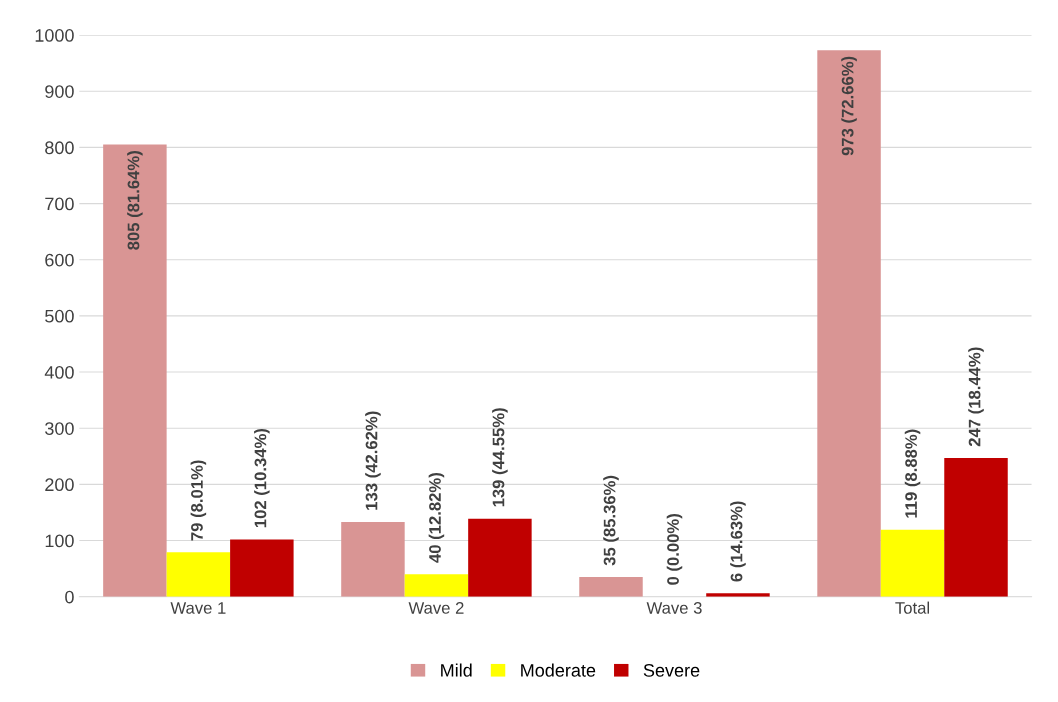  What do you see at coordinates (558, 670) in the screenshot?
I see `legend-label: Moderate` at bounding box center [558, 670].